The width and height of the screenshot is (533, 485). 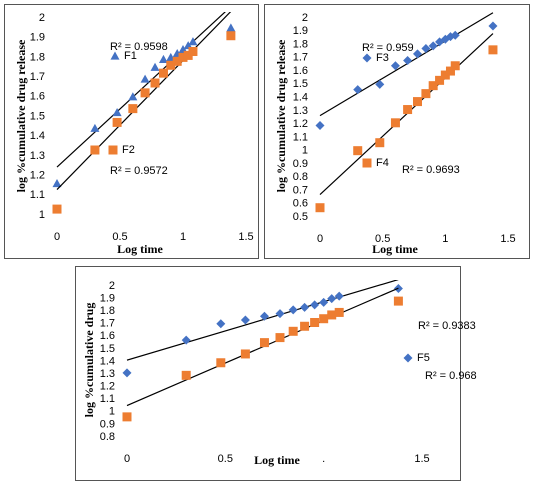 What do you see at coordinates (139, 171) in the screenshot?
I see `annotation: R² = 0.9572` at bounding box center [139, 171].